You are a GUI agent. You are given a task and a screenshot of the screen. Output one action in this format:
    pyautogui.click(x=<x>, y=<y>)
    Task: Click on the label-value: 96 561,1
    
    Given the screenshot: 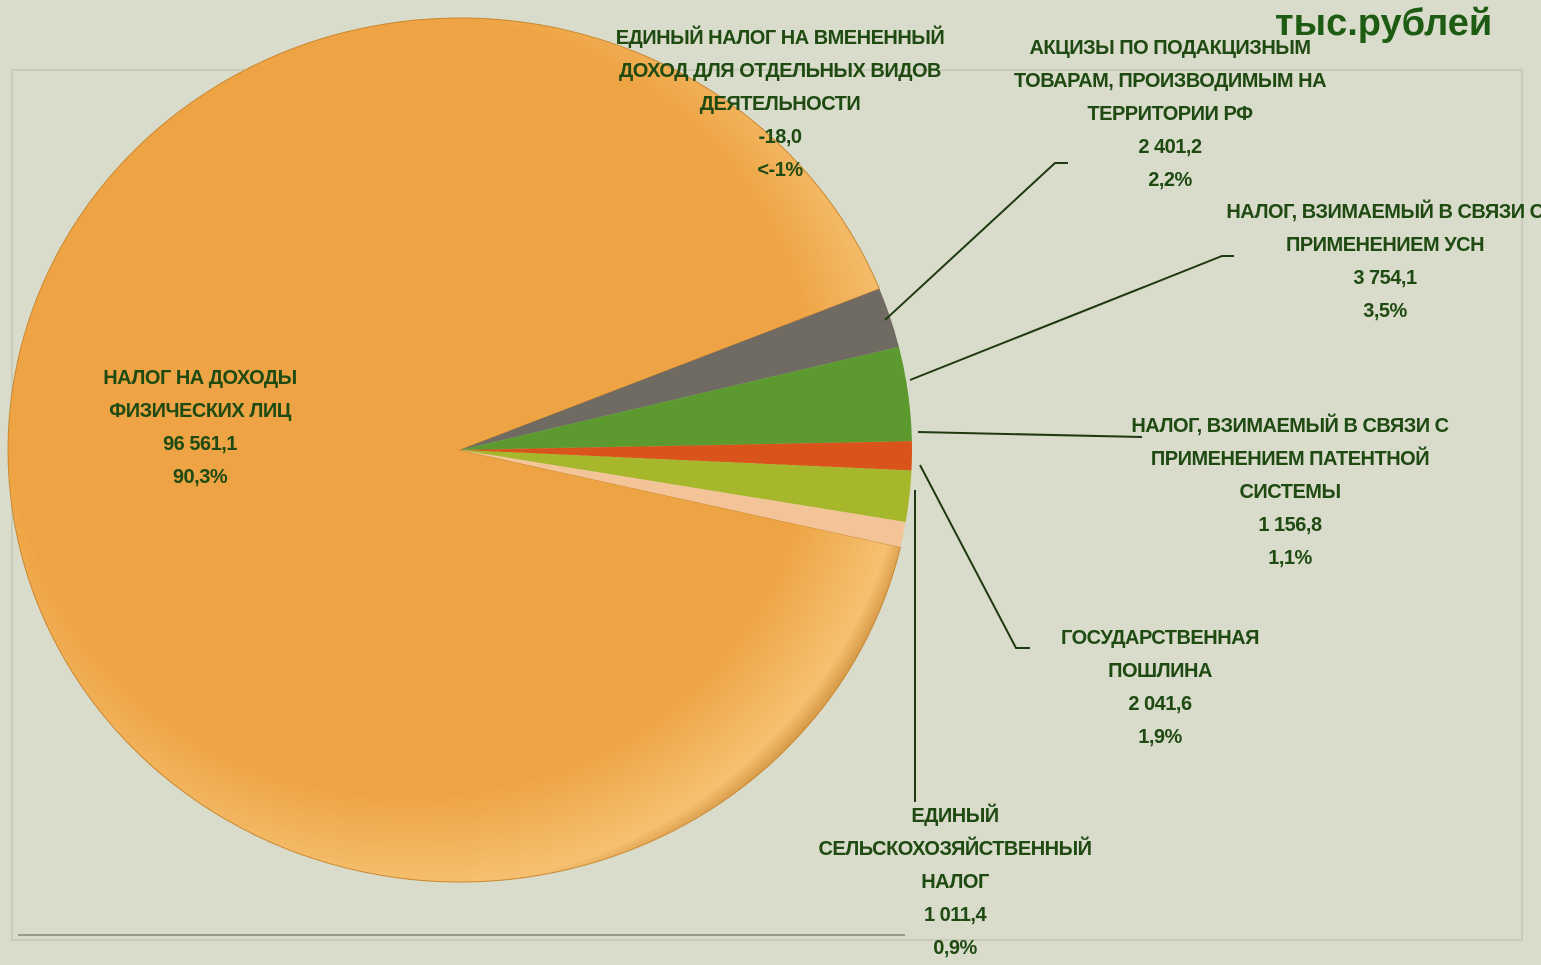 What is the action you would take?
    pyautogui.click(x=200, y=444)
    